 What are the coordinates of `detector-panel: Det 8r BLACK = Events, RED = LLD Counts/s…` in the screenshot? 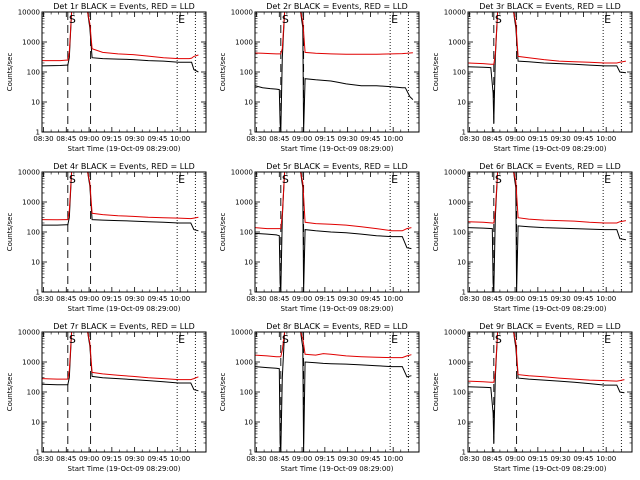 It's located at (319, 397).